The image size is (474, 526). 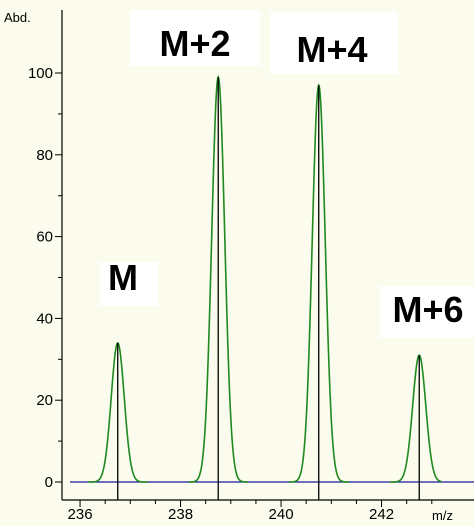 What do you see at coordinates (17, 17) in the screenshot?
I see `y-axis-title: Abd.` at bounding box center [17, 17].